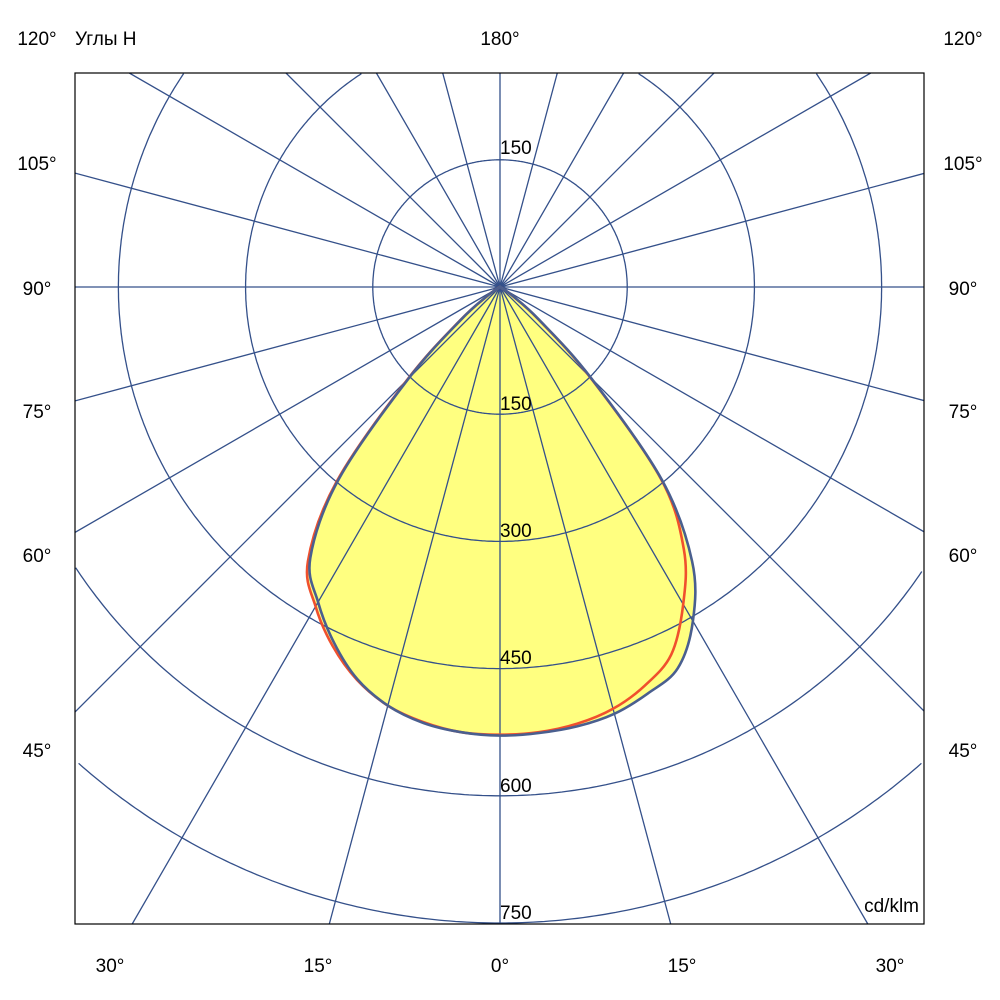  What do you see at coordinates (318, 966) in the screenshot?
I see `angle-label-bottom-15-left: 15°` at bounding box center [318, 966].